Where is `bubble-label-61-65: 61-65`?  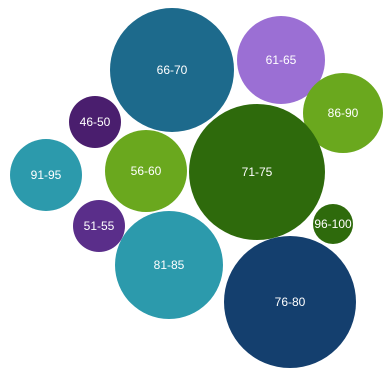
bubble-label-61-65: 61-65 is located at coordinates (281, 60).